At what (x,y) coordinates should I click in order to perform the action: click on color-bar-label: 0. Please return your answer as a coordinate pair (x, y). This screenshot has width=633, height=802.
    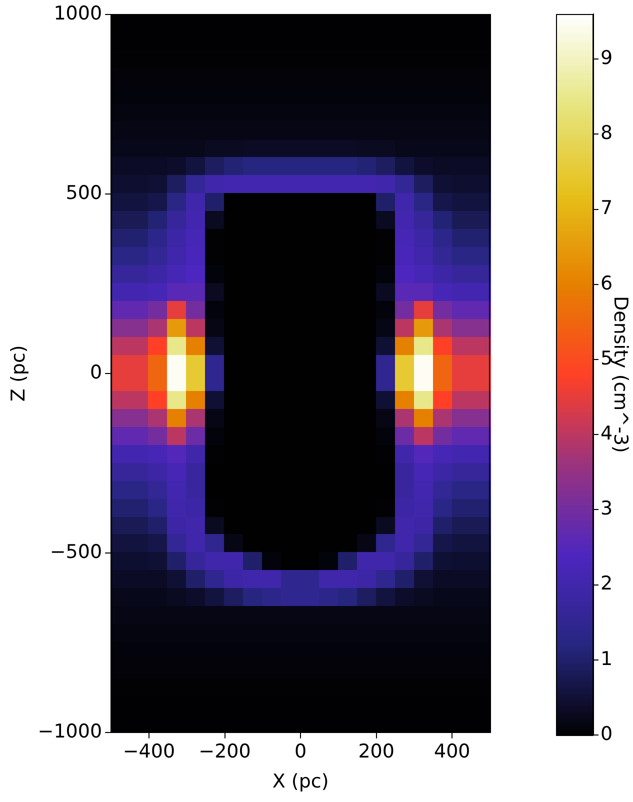
    Looking at the image, I should click on (606, 733).